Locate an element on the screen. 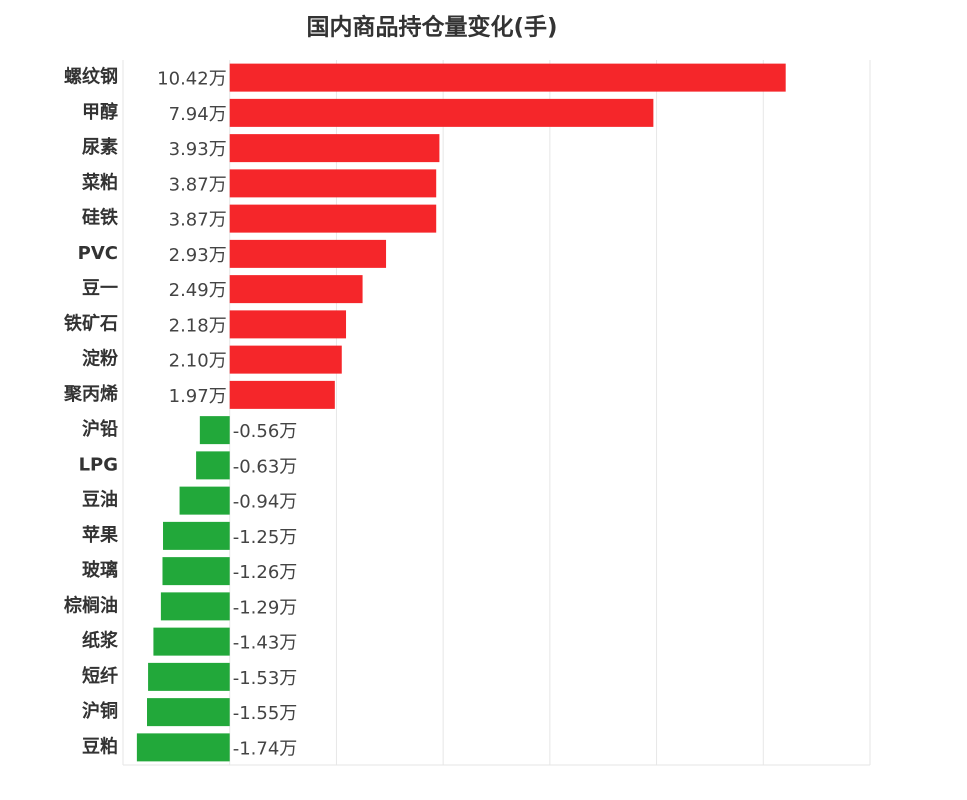 The height and width of the screenshot is (800, 967). category-label: 苹果 is located at coordinates (100, 535).